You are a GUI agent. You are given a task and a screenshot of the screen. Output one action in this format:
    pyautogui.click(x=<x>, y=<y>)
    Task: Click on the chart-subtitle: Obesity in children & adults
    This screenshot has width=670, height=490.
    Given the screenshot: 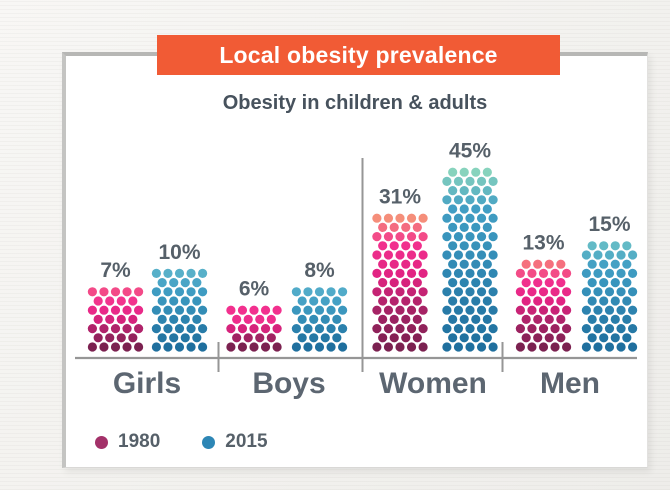 What is the action you would take?
    pyautogui.click(x=355, y=103)
    